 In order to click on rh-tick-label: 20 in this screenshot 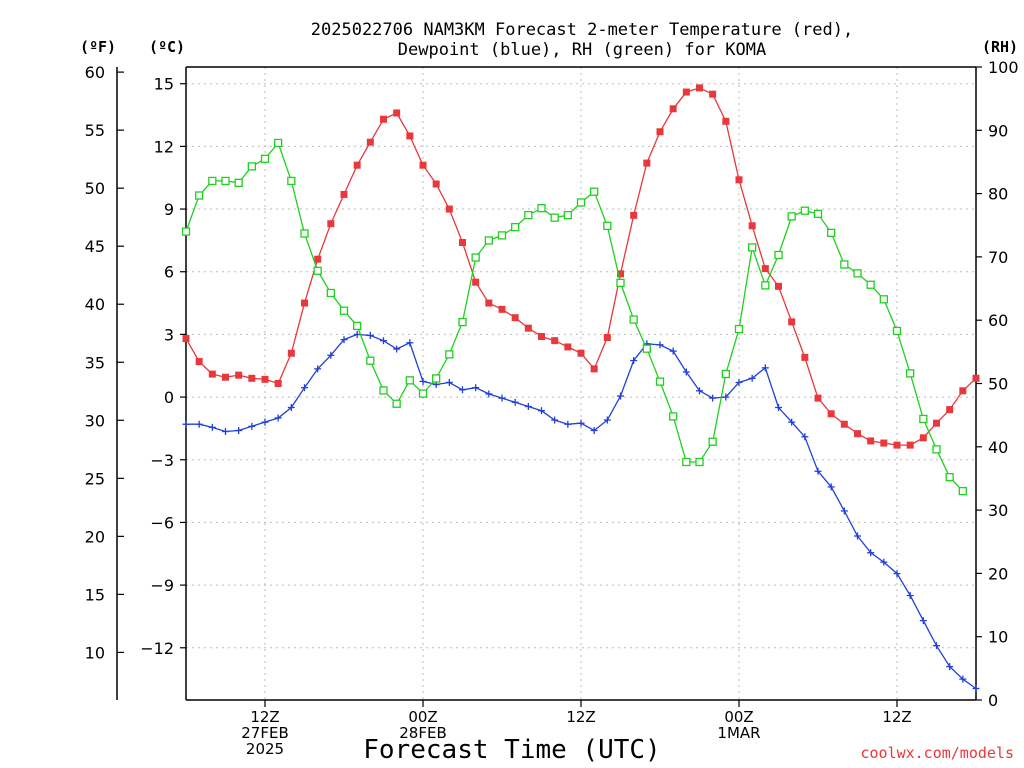, I will do `click(998, 573)`.